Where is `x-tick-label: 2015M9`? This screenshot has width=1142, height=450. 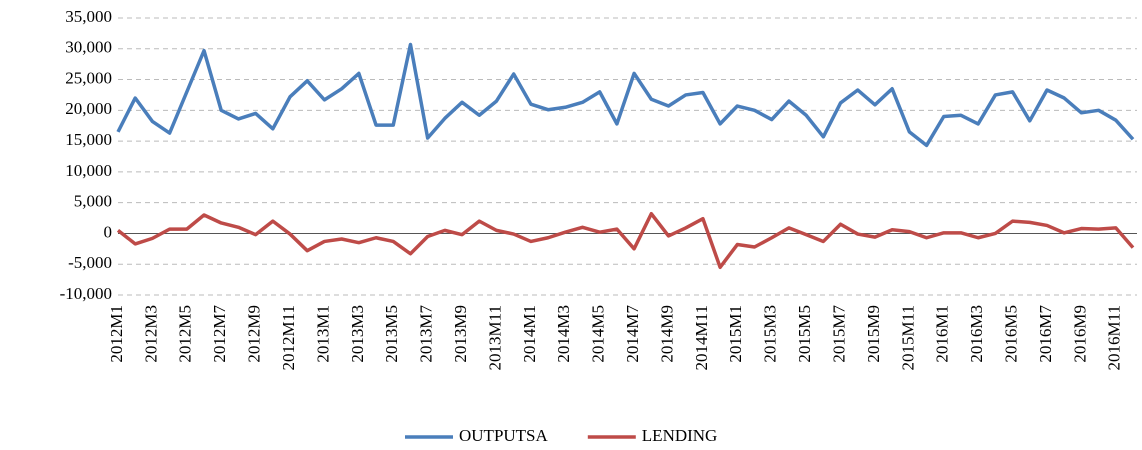
x-tick-label: 2015M9 is located at coordinates (873, 334).